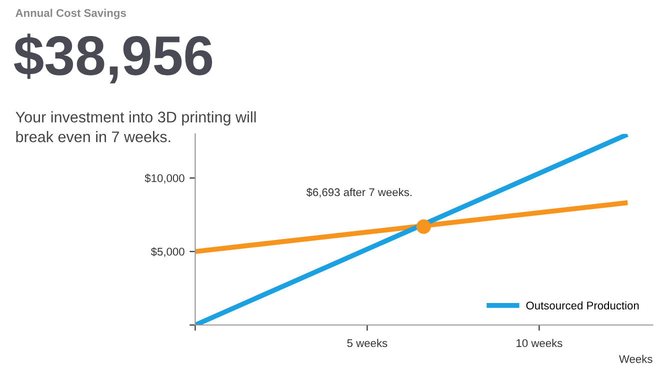 The height and width of the screenshot is (374, 664). Describe the element at coordinates (113, 59) in the screenshot. I see `chart-subtitle: $38,956` at that location.